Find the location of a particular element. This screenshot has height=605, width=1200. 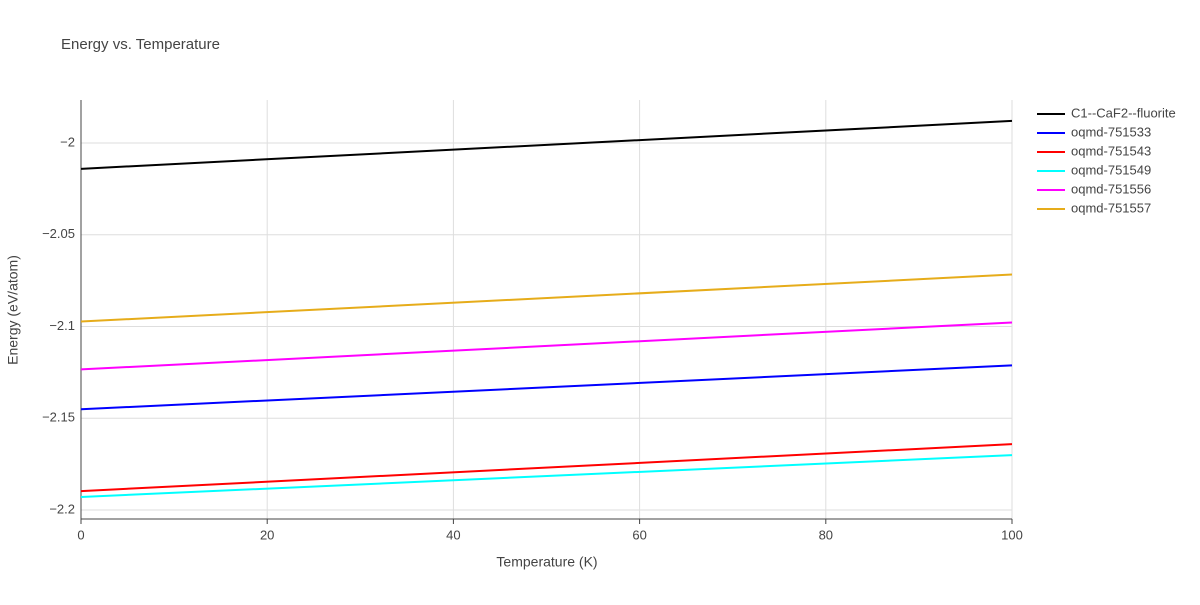

legend-label: oqmd-751543 is located at coordinates (1111, 150).